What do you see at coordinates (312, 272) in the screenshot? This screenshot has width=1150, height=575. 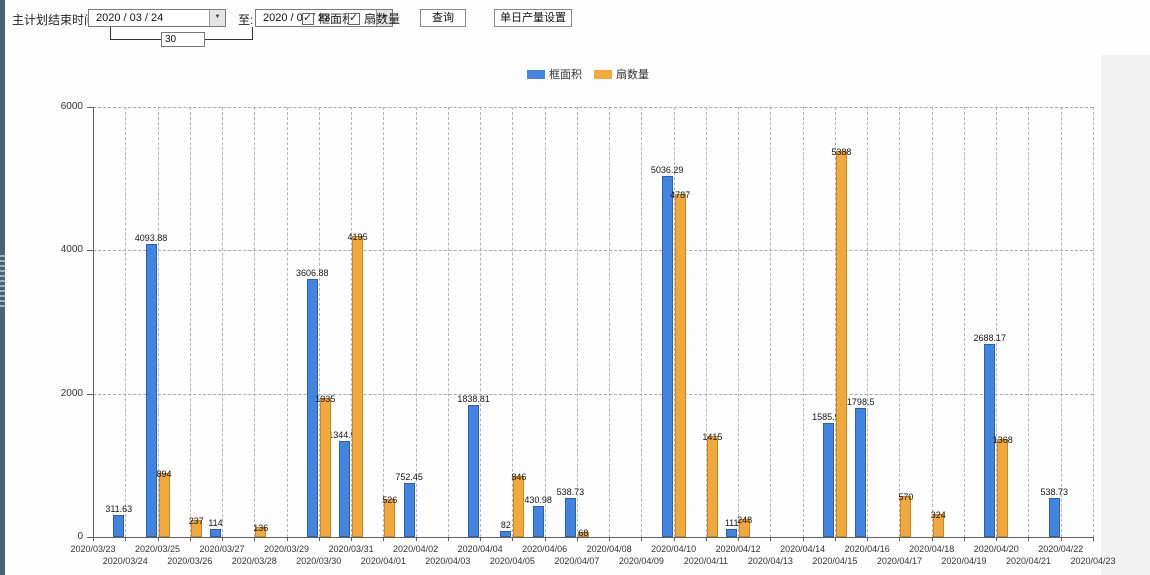 I see `bar-value-label: 3606.88` at bounding box center [312, 272].